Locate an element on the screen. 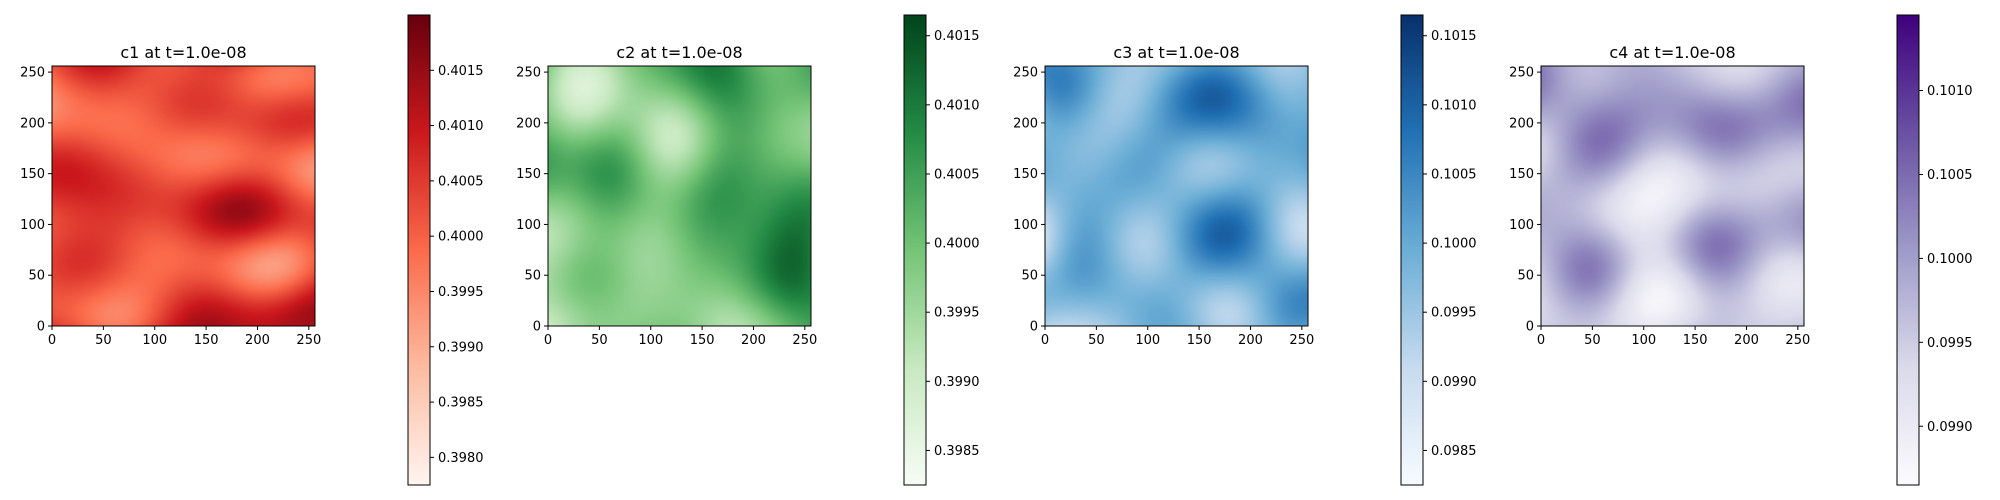 This screenshot has width=2000, height=500. colorbar-tick-label: 0.1015 is located at coordinates (1454, 36).